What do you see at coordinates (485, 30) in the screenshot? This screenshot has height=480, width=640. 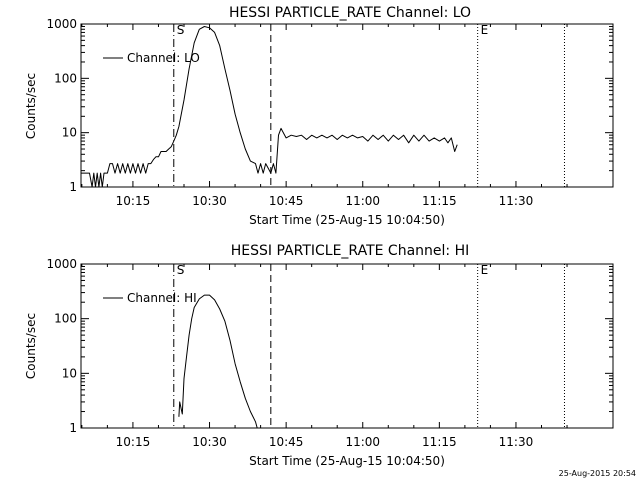 I see `lo-marker-label: E` at bounding box center [485, 30].